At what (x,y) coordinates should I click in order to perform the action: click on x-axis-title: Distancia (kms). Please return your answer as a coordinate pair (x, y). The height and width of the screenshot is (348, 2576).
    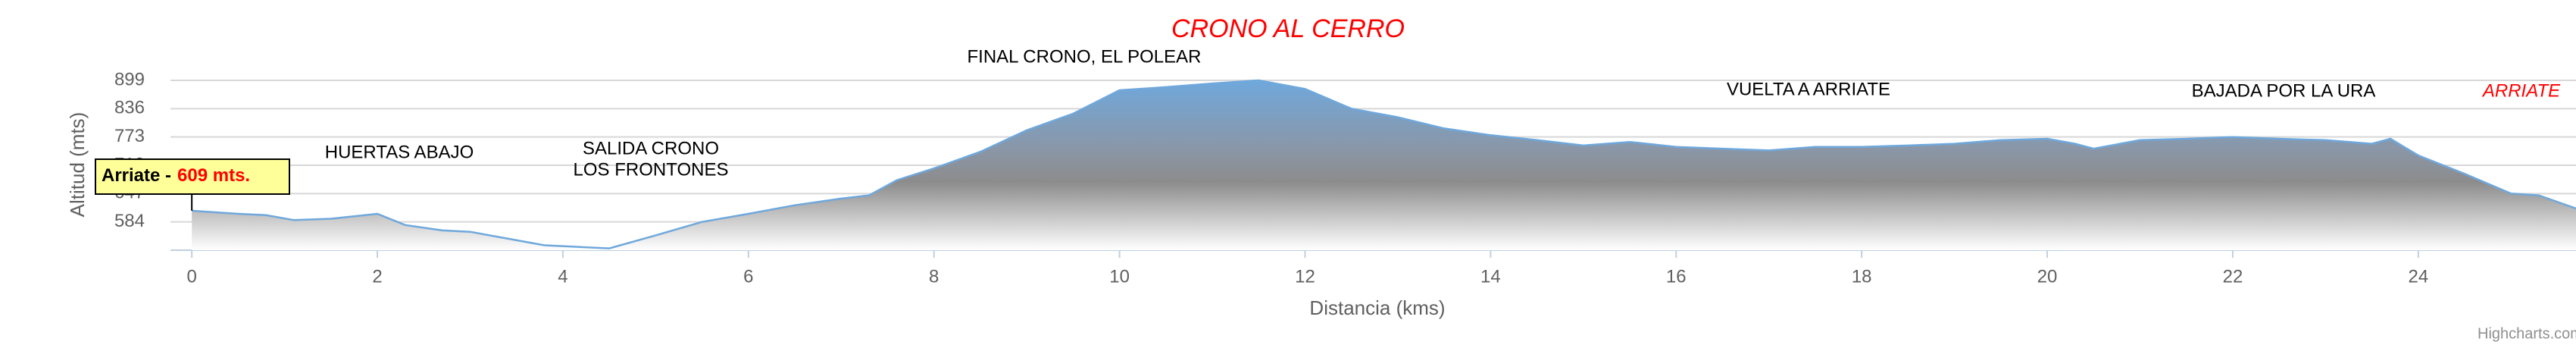
    Looking at the image, I should click on (1377, 307).